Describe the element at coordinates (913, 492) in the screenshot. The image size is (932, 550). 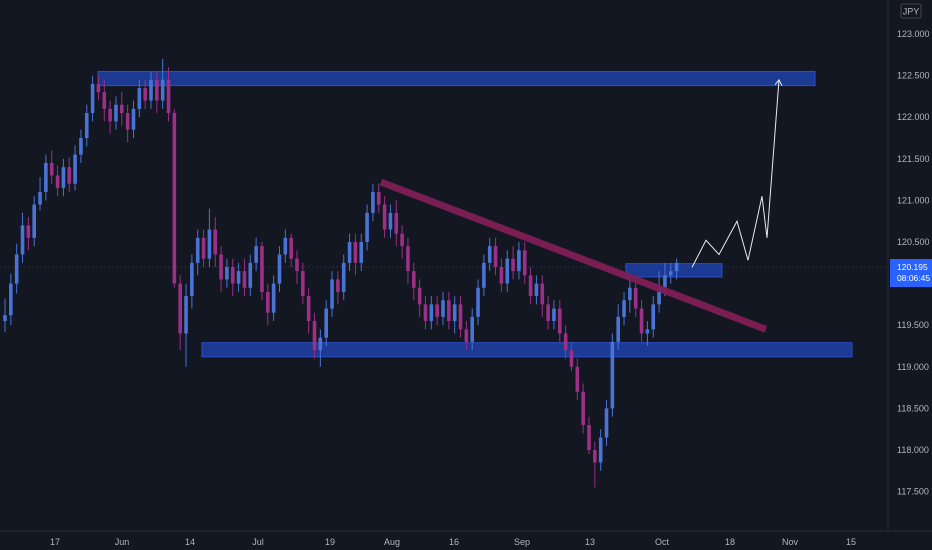
I see `y-tick-label: 117.500` at that location.